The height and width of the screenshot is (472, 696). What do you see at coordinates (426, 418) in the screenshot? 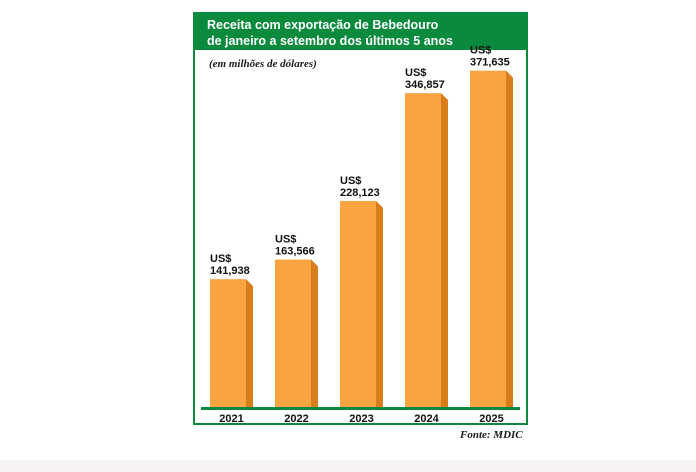
I see `year-label-2024: 2024` at bounding box center [426, 418].